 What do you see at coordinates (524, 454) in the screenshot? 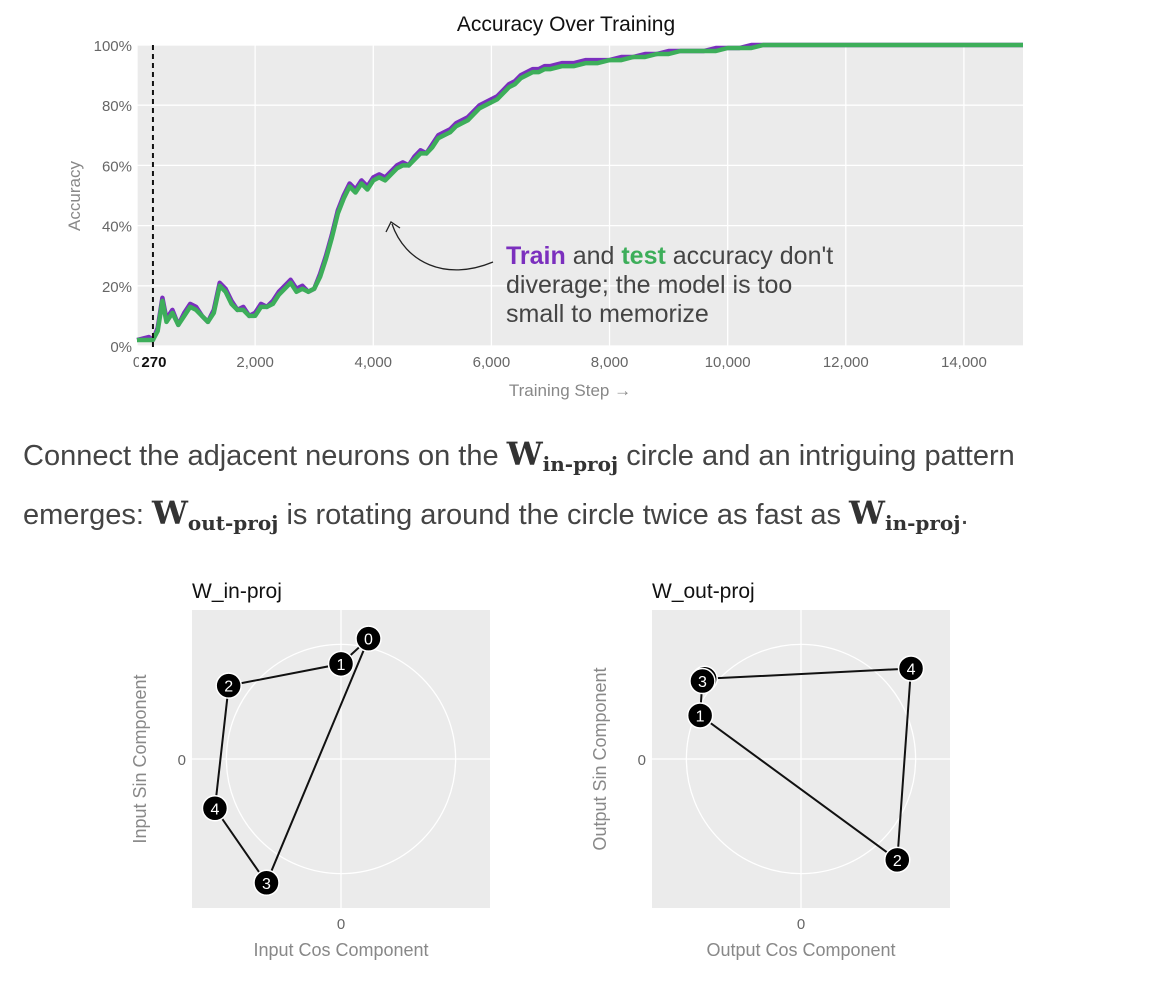
I see `w-in-proj-symbol: W` at bounding box center [524, 454].